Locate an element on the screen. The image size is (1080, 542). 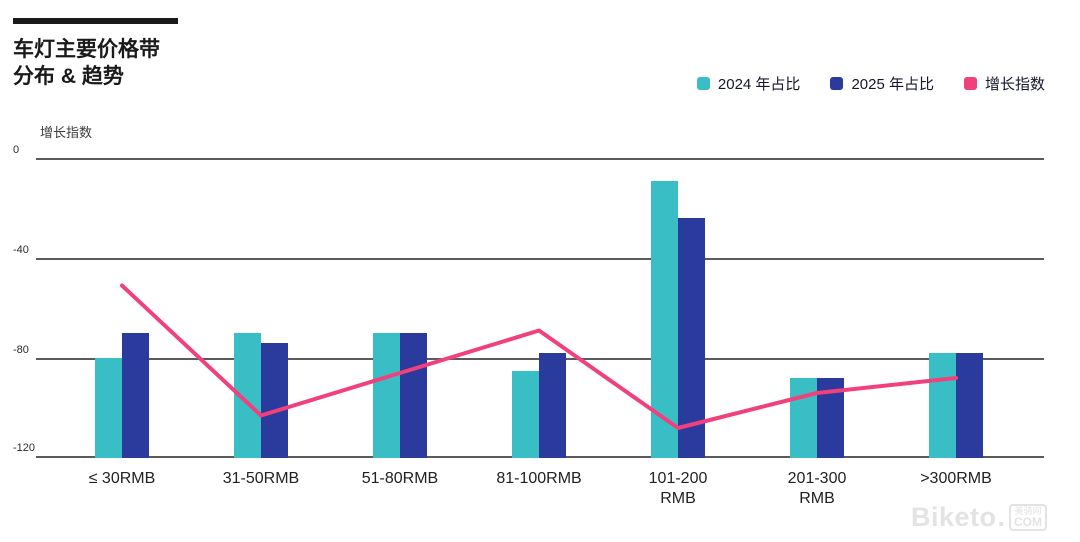
chart-legend: 2024 年占比 2025 年占比 增长指数 is located at coordinates (870, 83).